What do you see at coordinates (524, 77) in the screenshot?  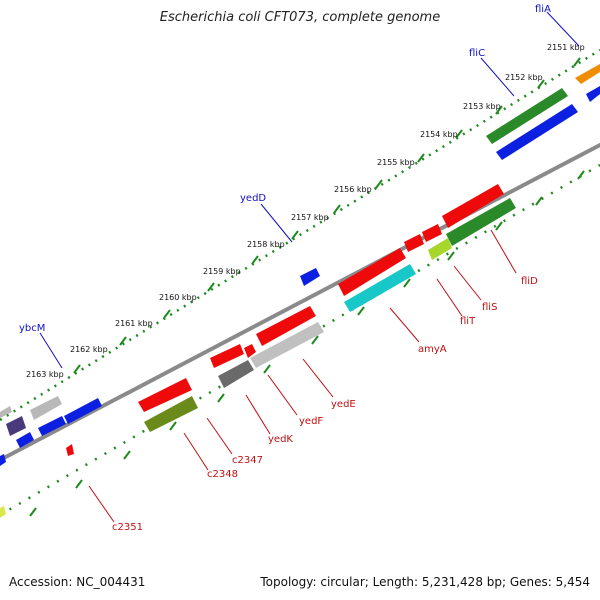 I see `tick-label: 2152 kbp` at bounding box center [524, 77].